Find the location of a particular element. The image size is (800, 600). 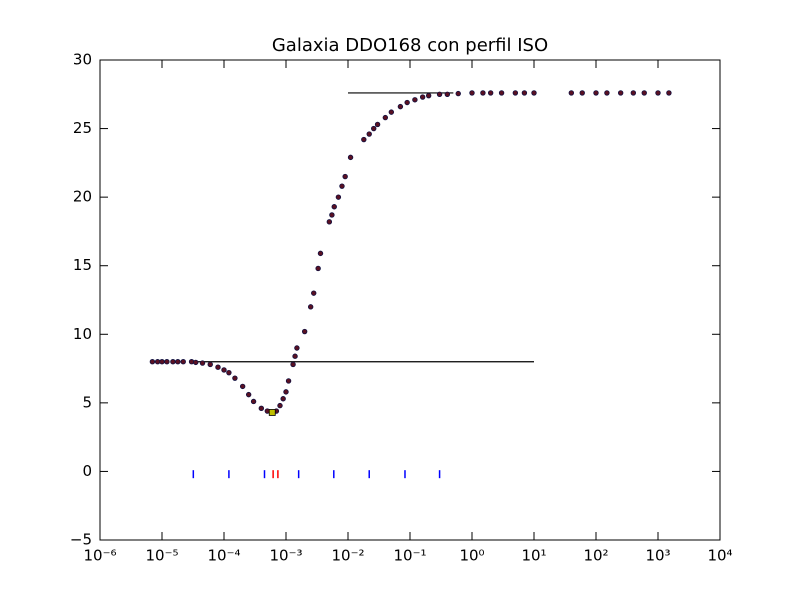

y-tick-label: −5 is located at coordinates (81, 540).